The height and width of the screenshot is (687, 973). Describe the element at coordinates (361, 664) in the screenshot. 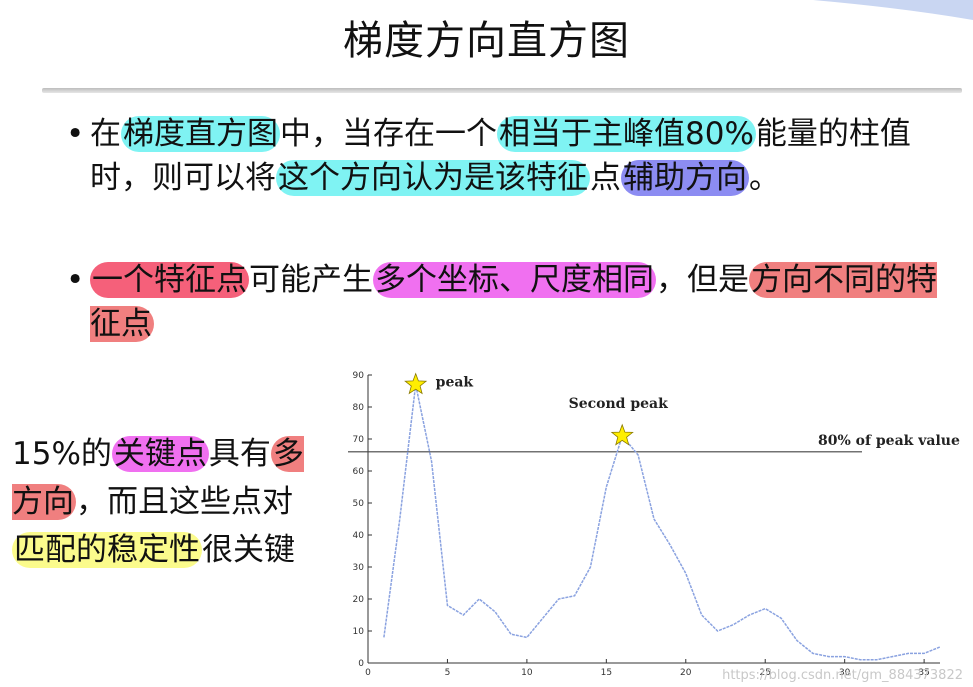

I see `y-tick-label: 0` at that location.